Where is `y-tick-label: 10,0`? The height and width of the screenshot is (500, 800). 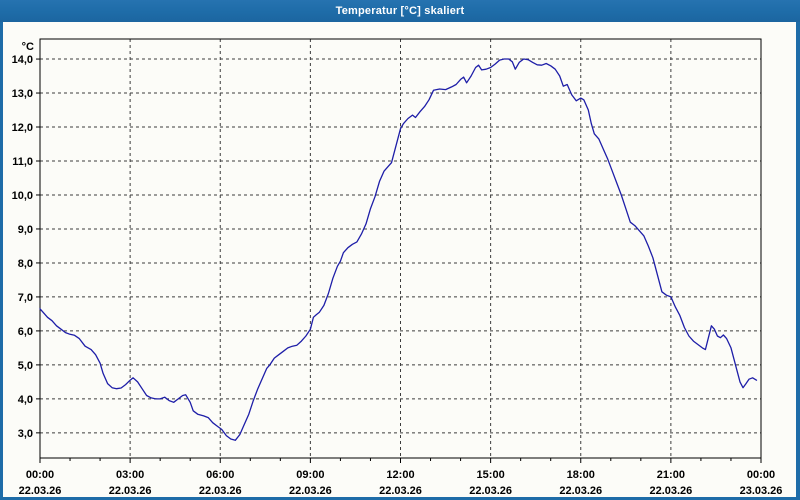
y-tick-label: 10,0 is located at coordinates (22, 196).